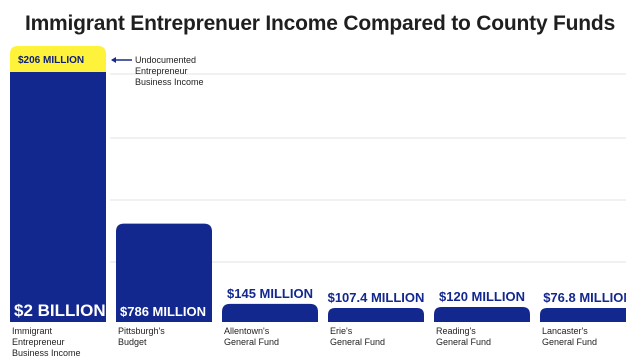 The image size is (626, 360). Describe the element at coordinates (376, 297) in the screenshot. I see `bar-value-label: $107.4 MILLION` at that location.